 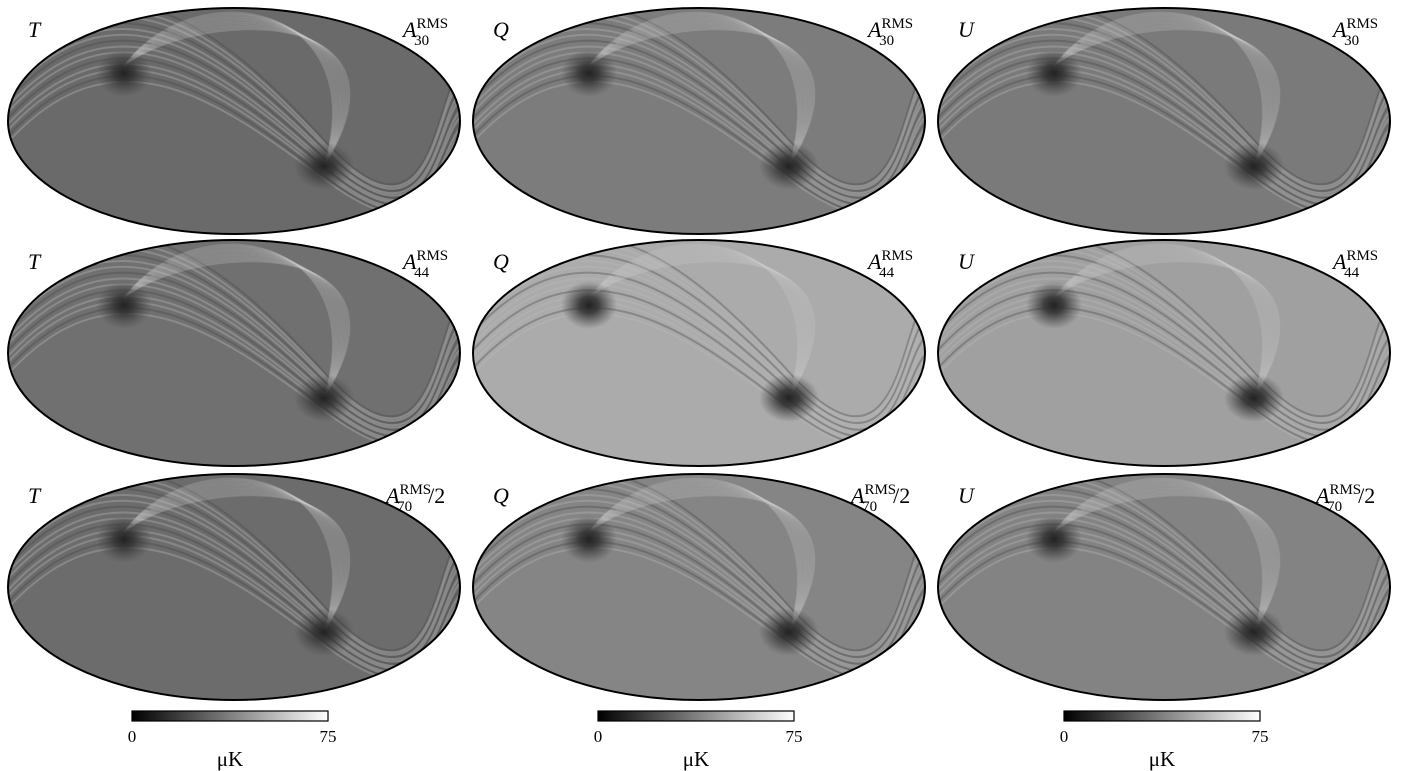 What do you see at coordinates (230, 716) in the screenshot?
I see `colorbar` at bounding box center [230, 716].